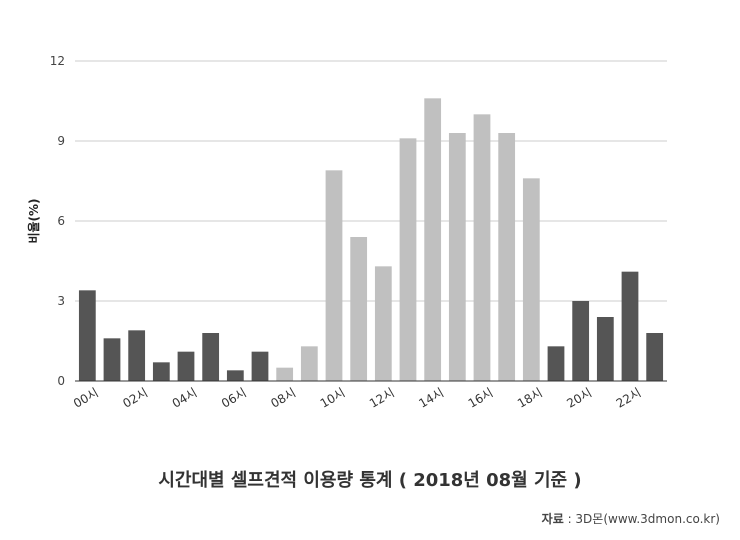  What do you see at coordinates (112, 359) in the screenshot?
I see `bar-01시` at bounding box center [112, 359].